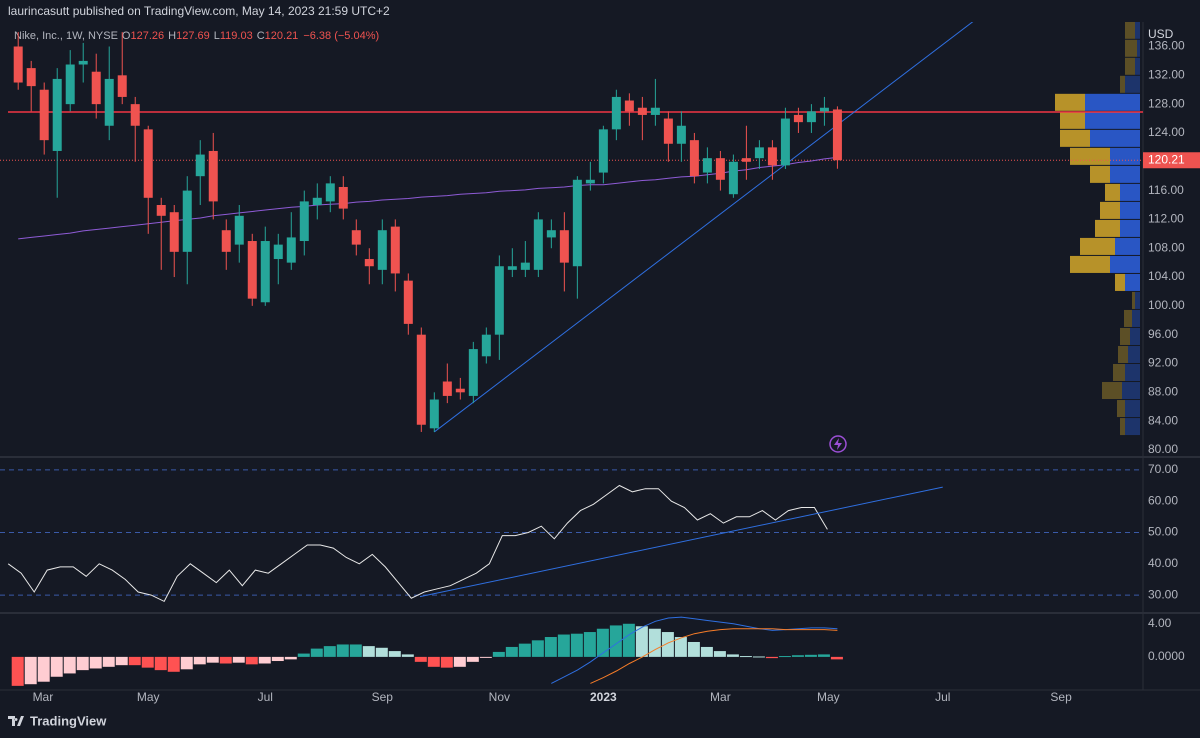  Describe the element at coordinates (1163, 334) in the screenshot. I see `y-tick-label: 96.00` at that location.